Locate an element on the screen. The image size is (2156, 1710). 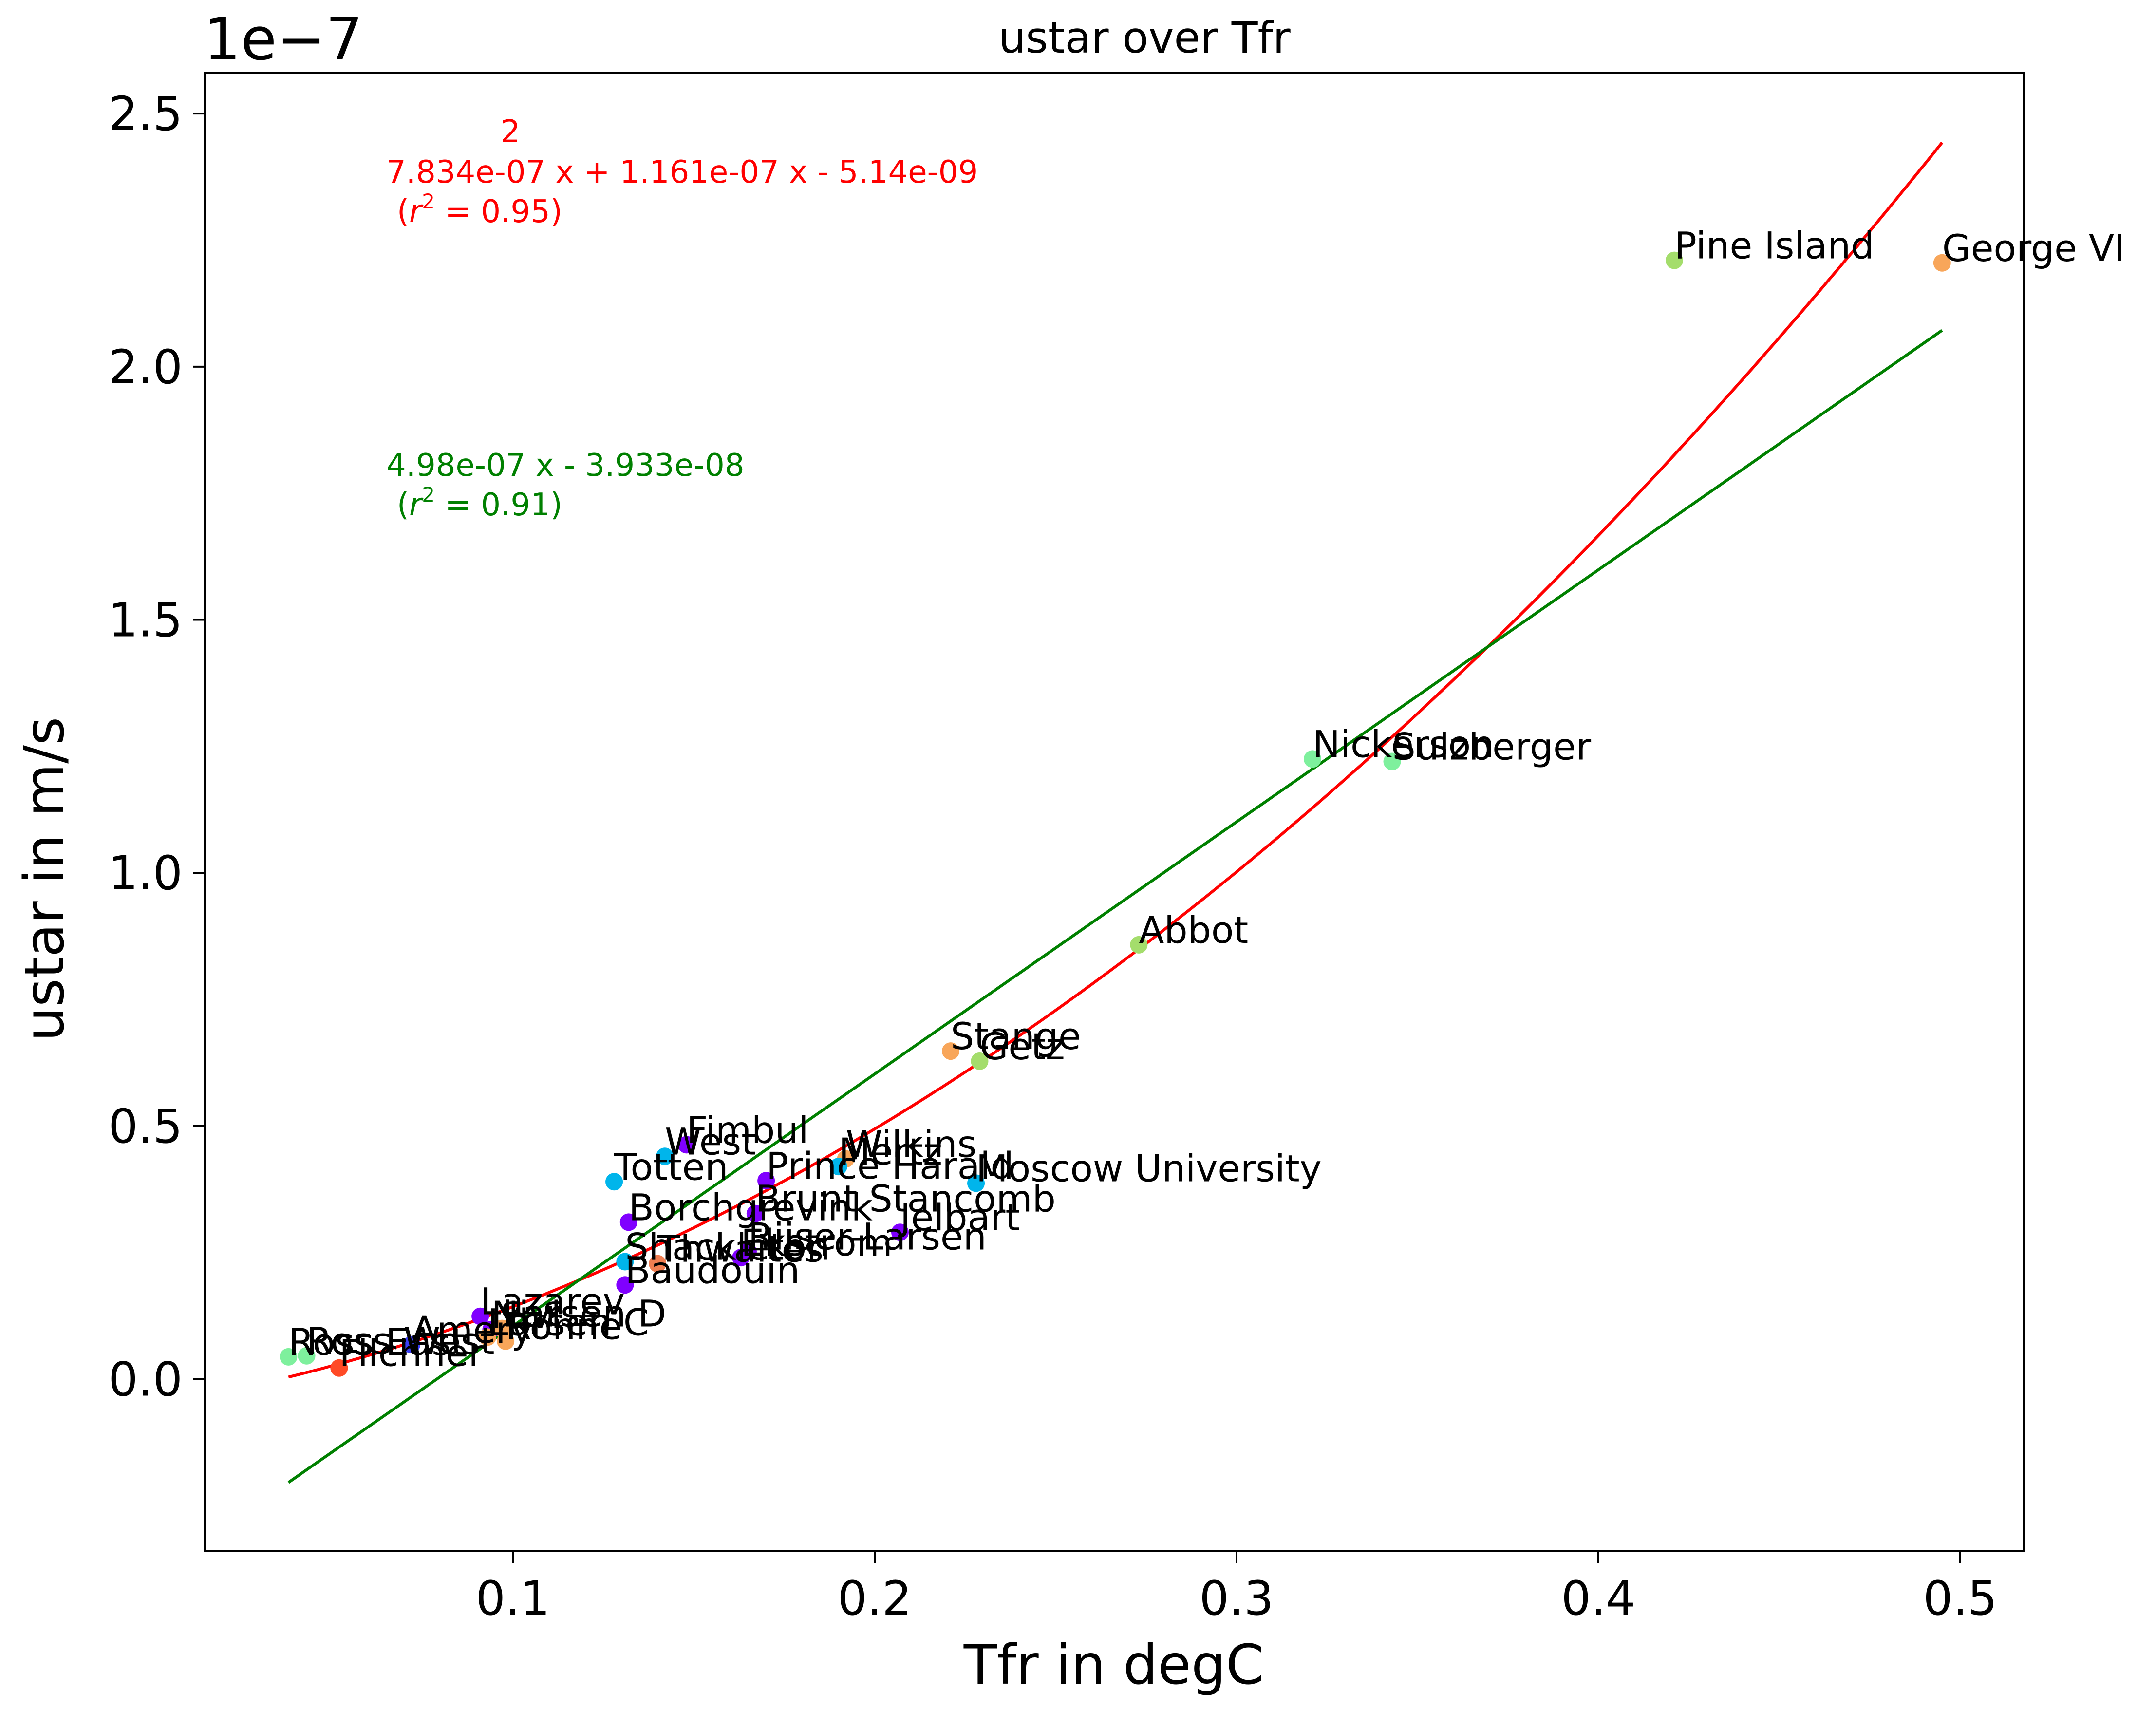
point-label: Fimbul is located at coordinates (748, 1130).